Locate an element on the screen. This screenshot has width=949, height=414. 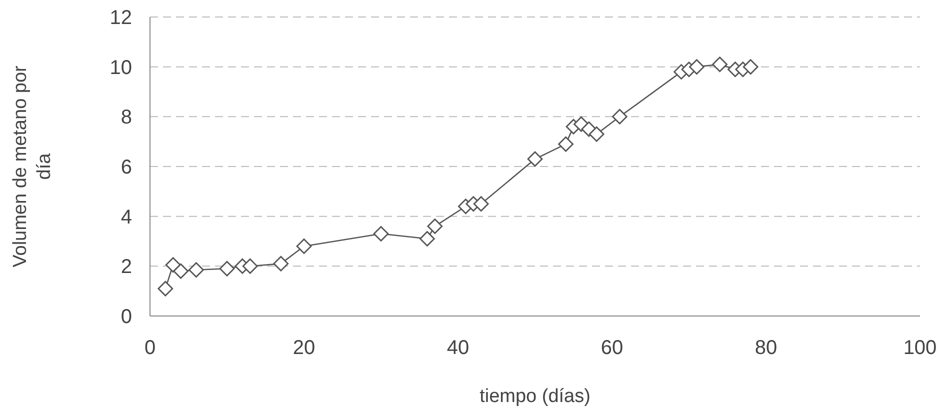
x-tick-label: 40 is located at coordinates (458, 348).